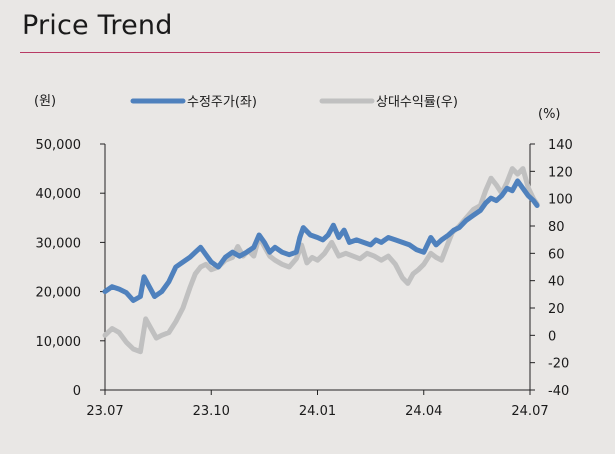  I want to click on right-tick-label: 0, so click(552, 336).